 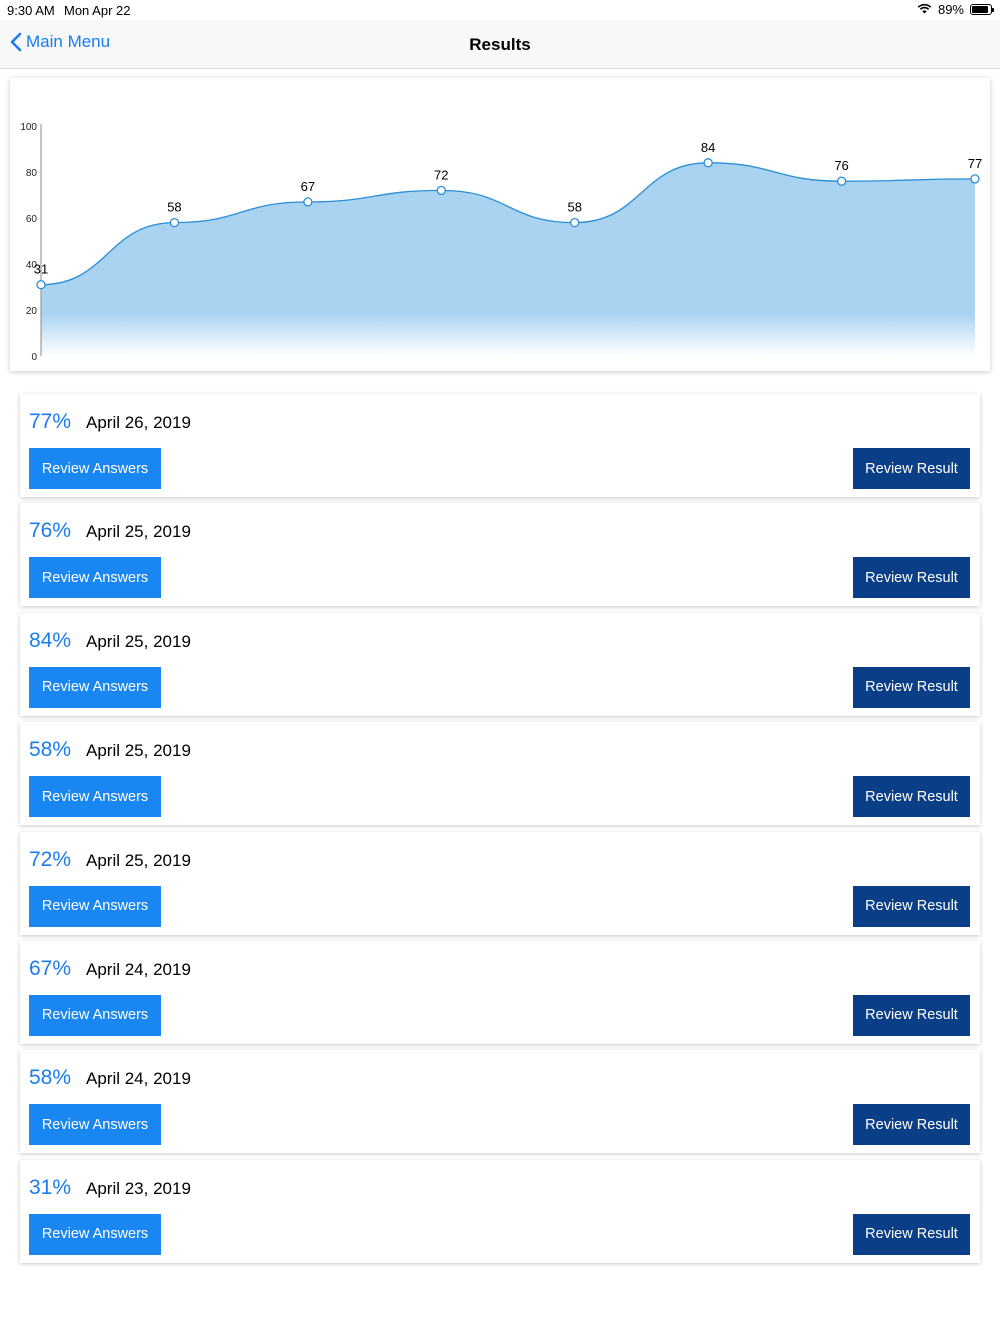 I want to click on y-tick-label: 100, so click(x=28, y=127).